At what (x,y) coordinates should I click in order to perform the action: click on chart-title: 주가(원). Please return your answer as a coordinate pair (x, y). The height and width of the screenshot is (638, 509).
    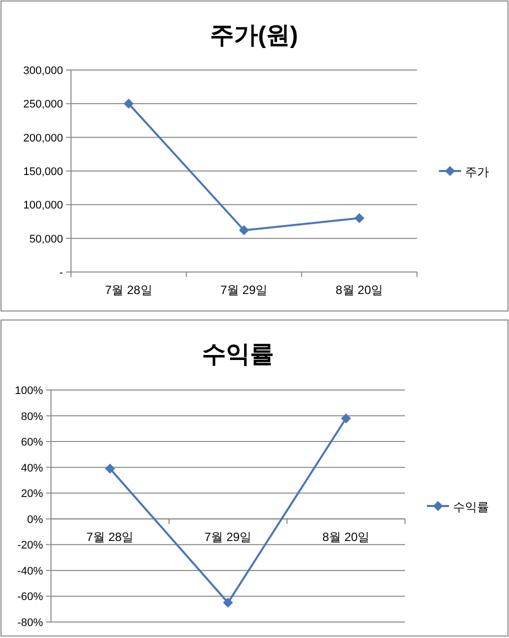
    Looking at the image, I should click on (254, 35).